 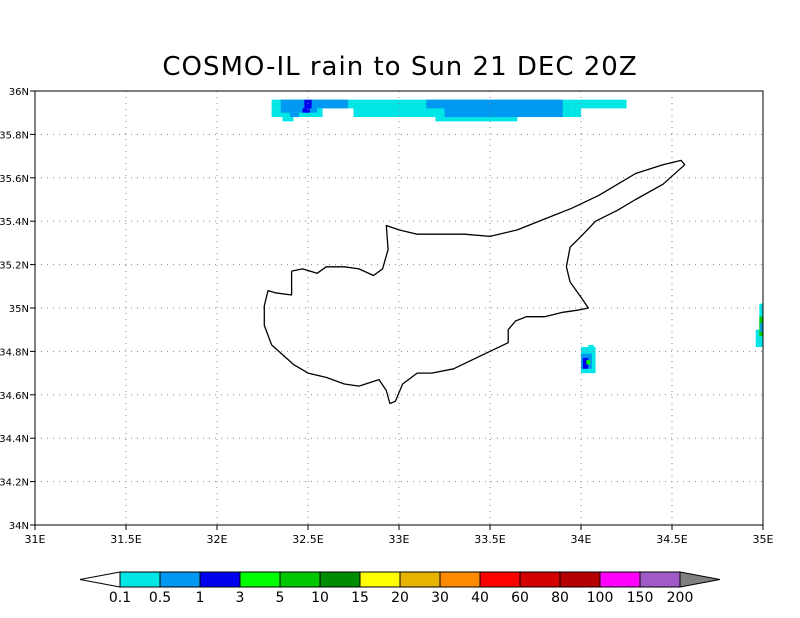 I want to click on colorbar-label: 60, so click(x=520, y=598).